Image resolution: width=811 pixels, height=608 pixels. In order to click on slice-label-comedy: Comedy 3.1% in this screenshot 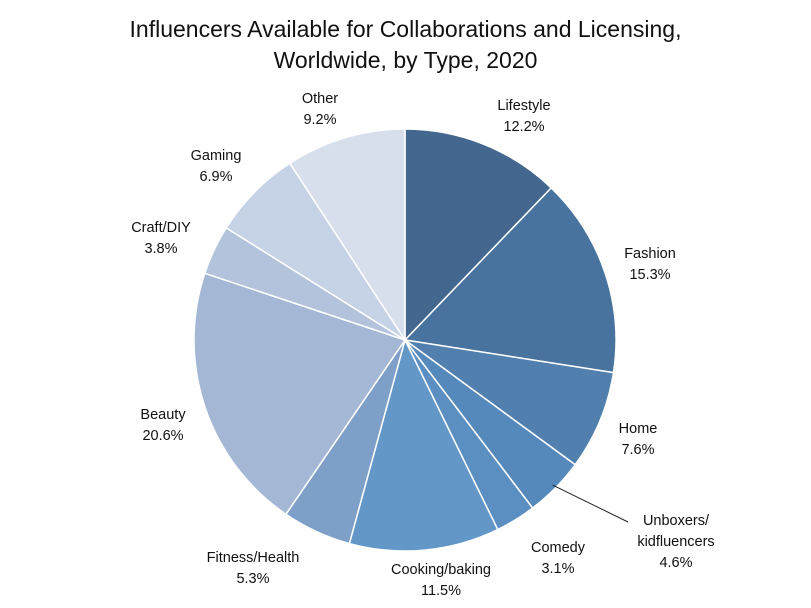, I will do `click(558, 558)`.